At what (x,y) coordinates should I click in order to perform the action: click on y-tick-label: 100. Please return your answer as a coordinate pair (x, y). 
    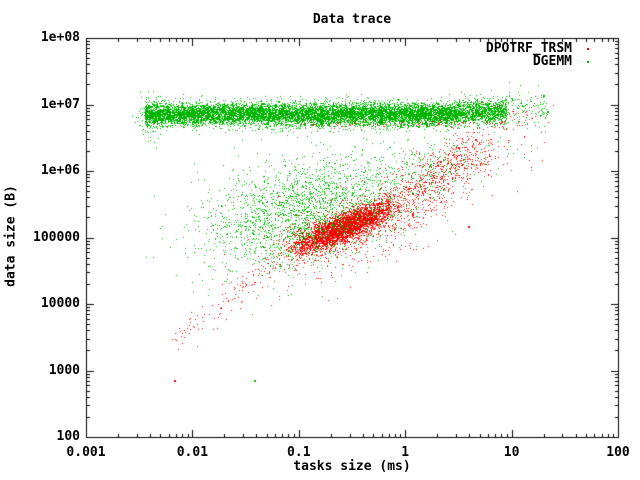
    Looking at the image, I should click on (68, 436).